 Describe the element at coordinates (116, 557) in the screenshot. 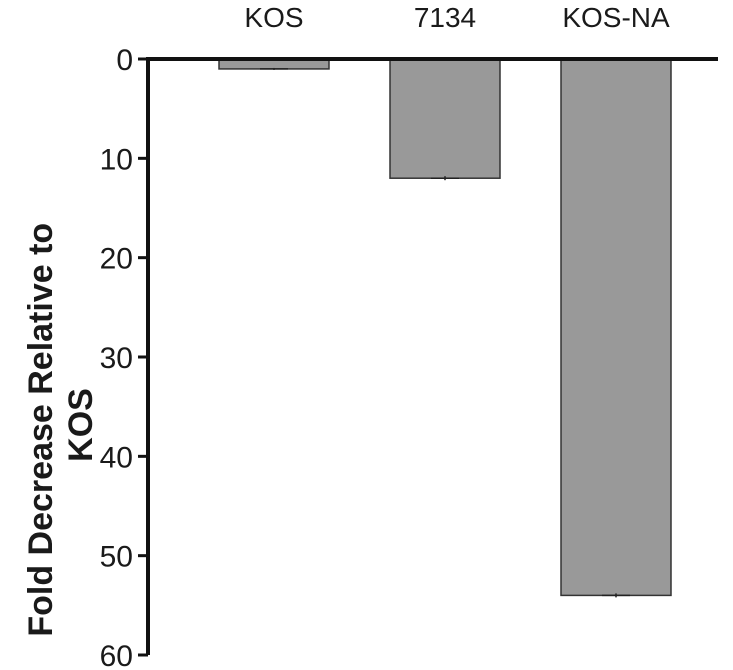

I see `y-tick-label: 50` at that location.